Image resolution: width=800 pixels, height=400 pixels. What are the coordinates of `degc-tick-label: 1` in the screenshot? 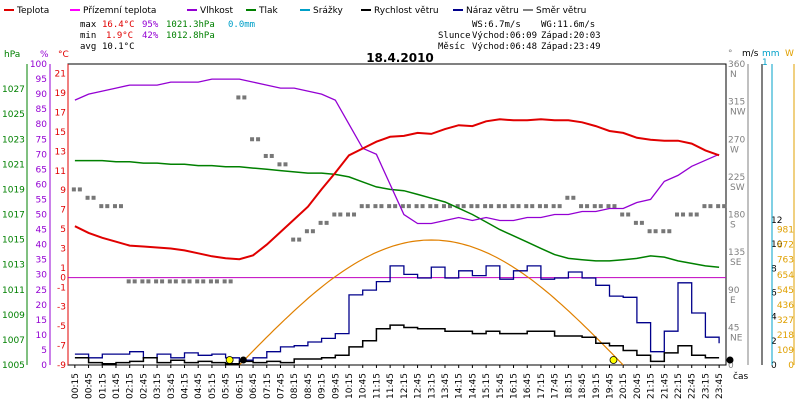 It's located at (63, 269).